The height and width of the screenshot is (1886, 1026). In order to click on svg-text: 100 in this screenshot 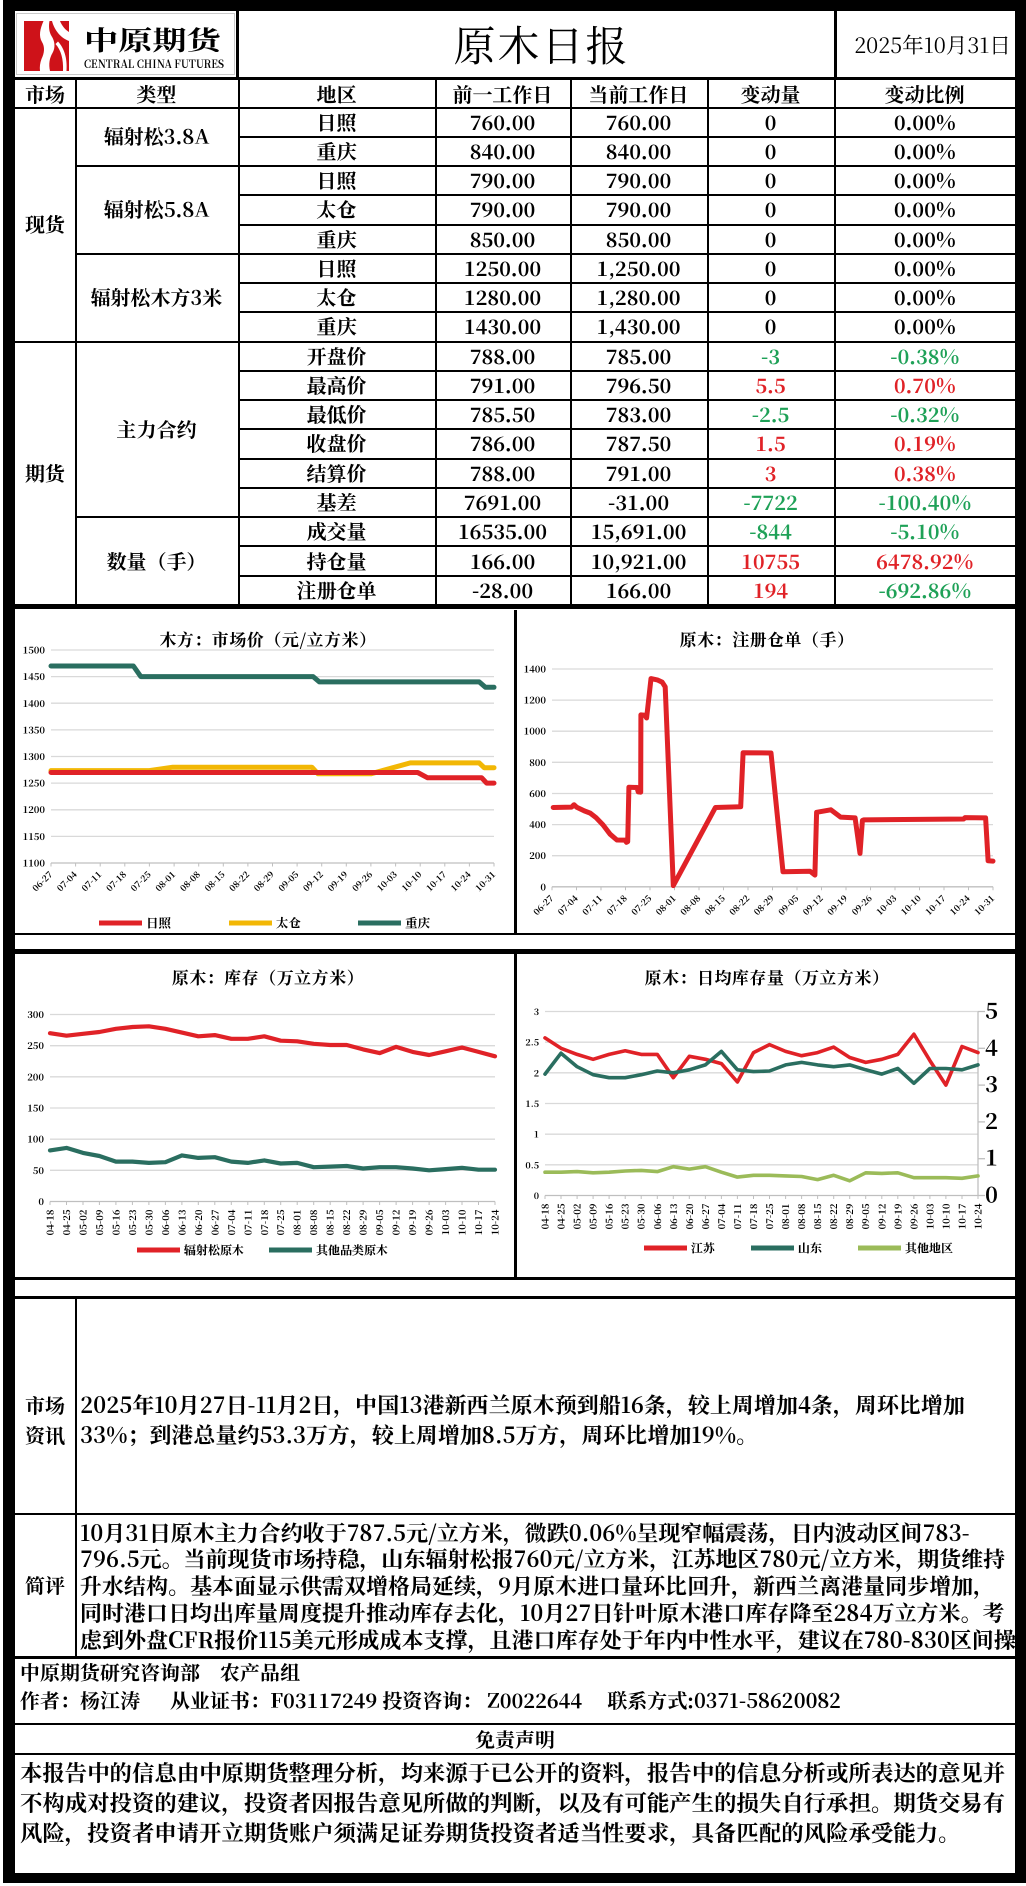, I will do `click(35, 1138)`.